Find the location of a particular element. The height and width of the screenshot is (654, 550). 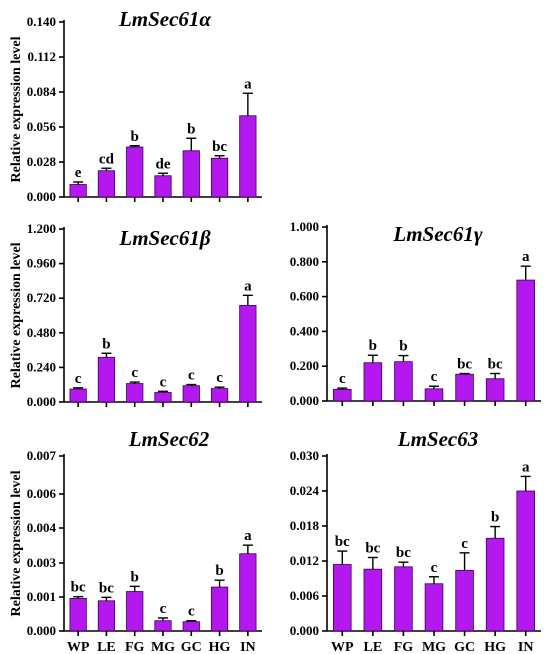

y-tick-label: 0.030 is located at coordinates (304, 455).